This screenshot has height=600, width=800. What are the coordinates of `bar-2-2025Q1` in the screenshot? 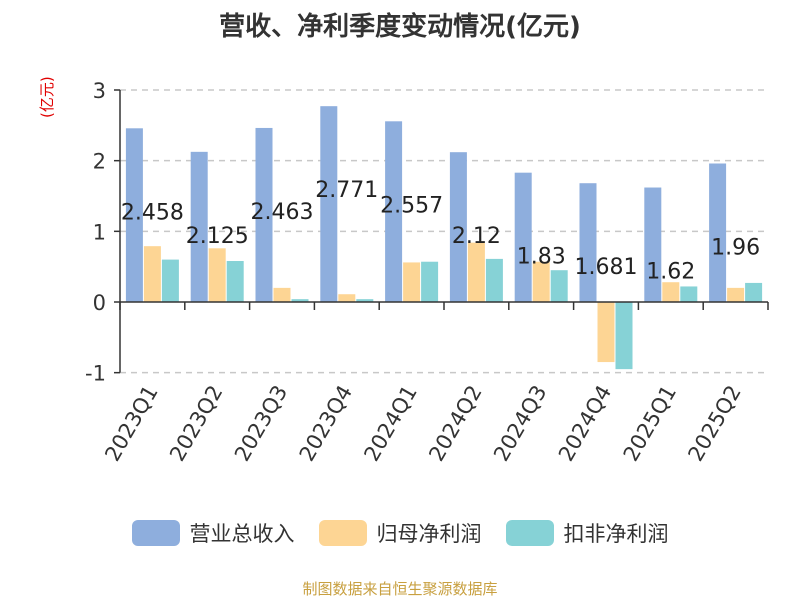 It's located at (671, 292).